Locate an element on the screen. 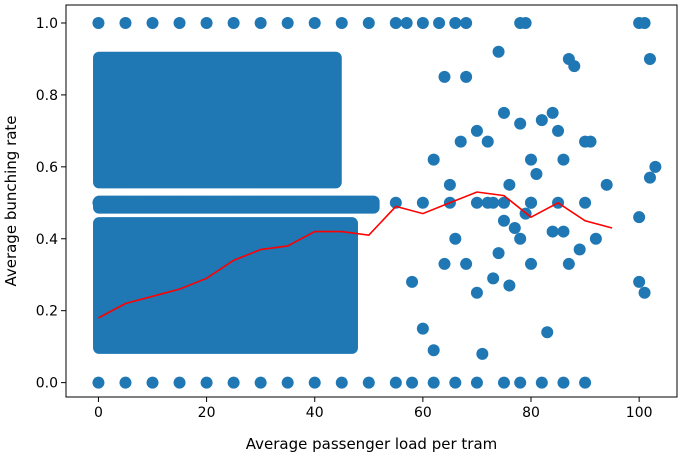 This screenshot has height=456, width=685. y-tick-label: 0.4 is located at coordinates (47, 240).